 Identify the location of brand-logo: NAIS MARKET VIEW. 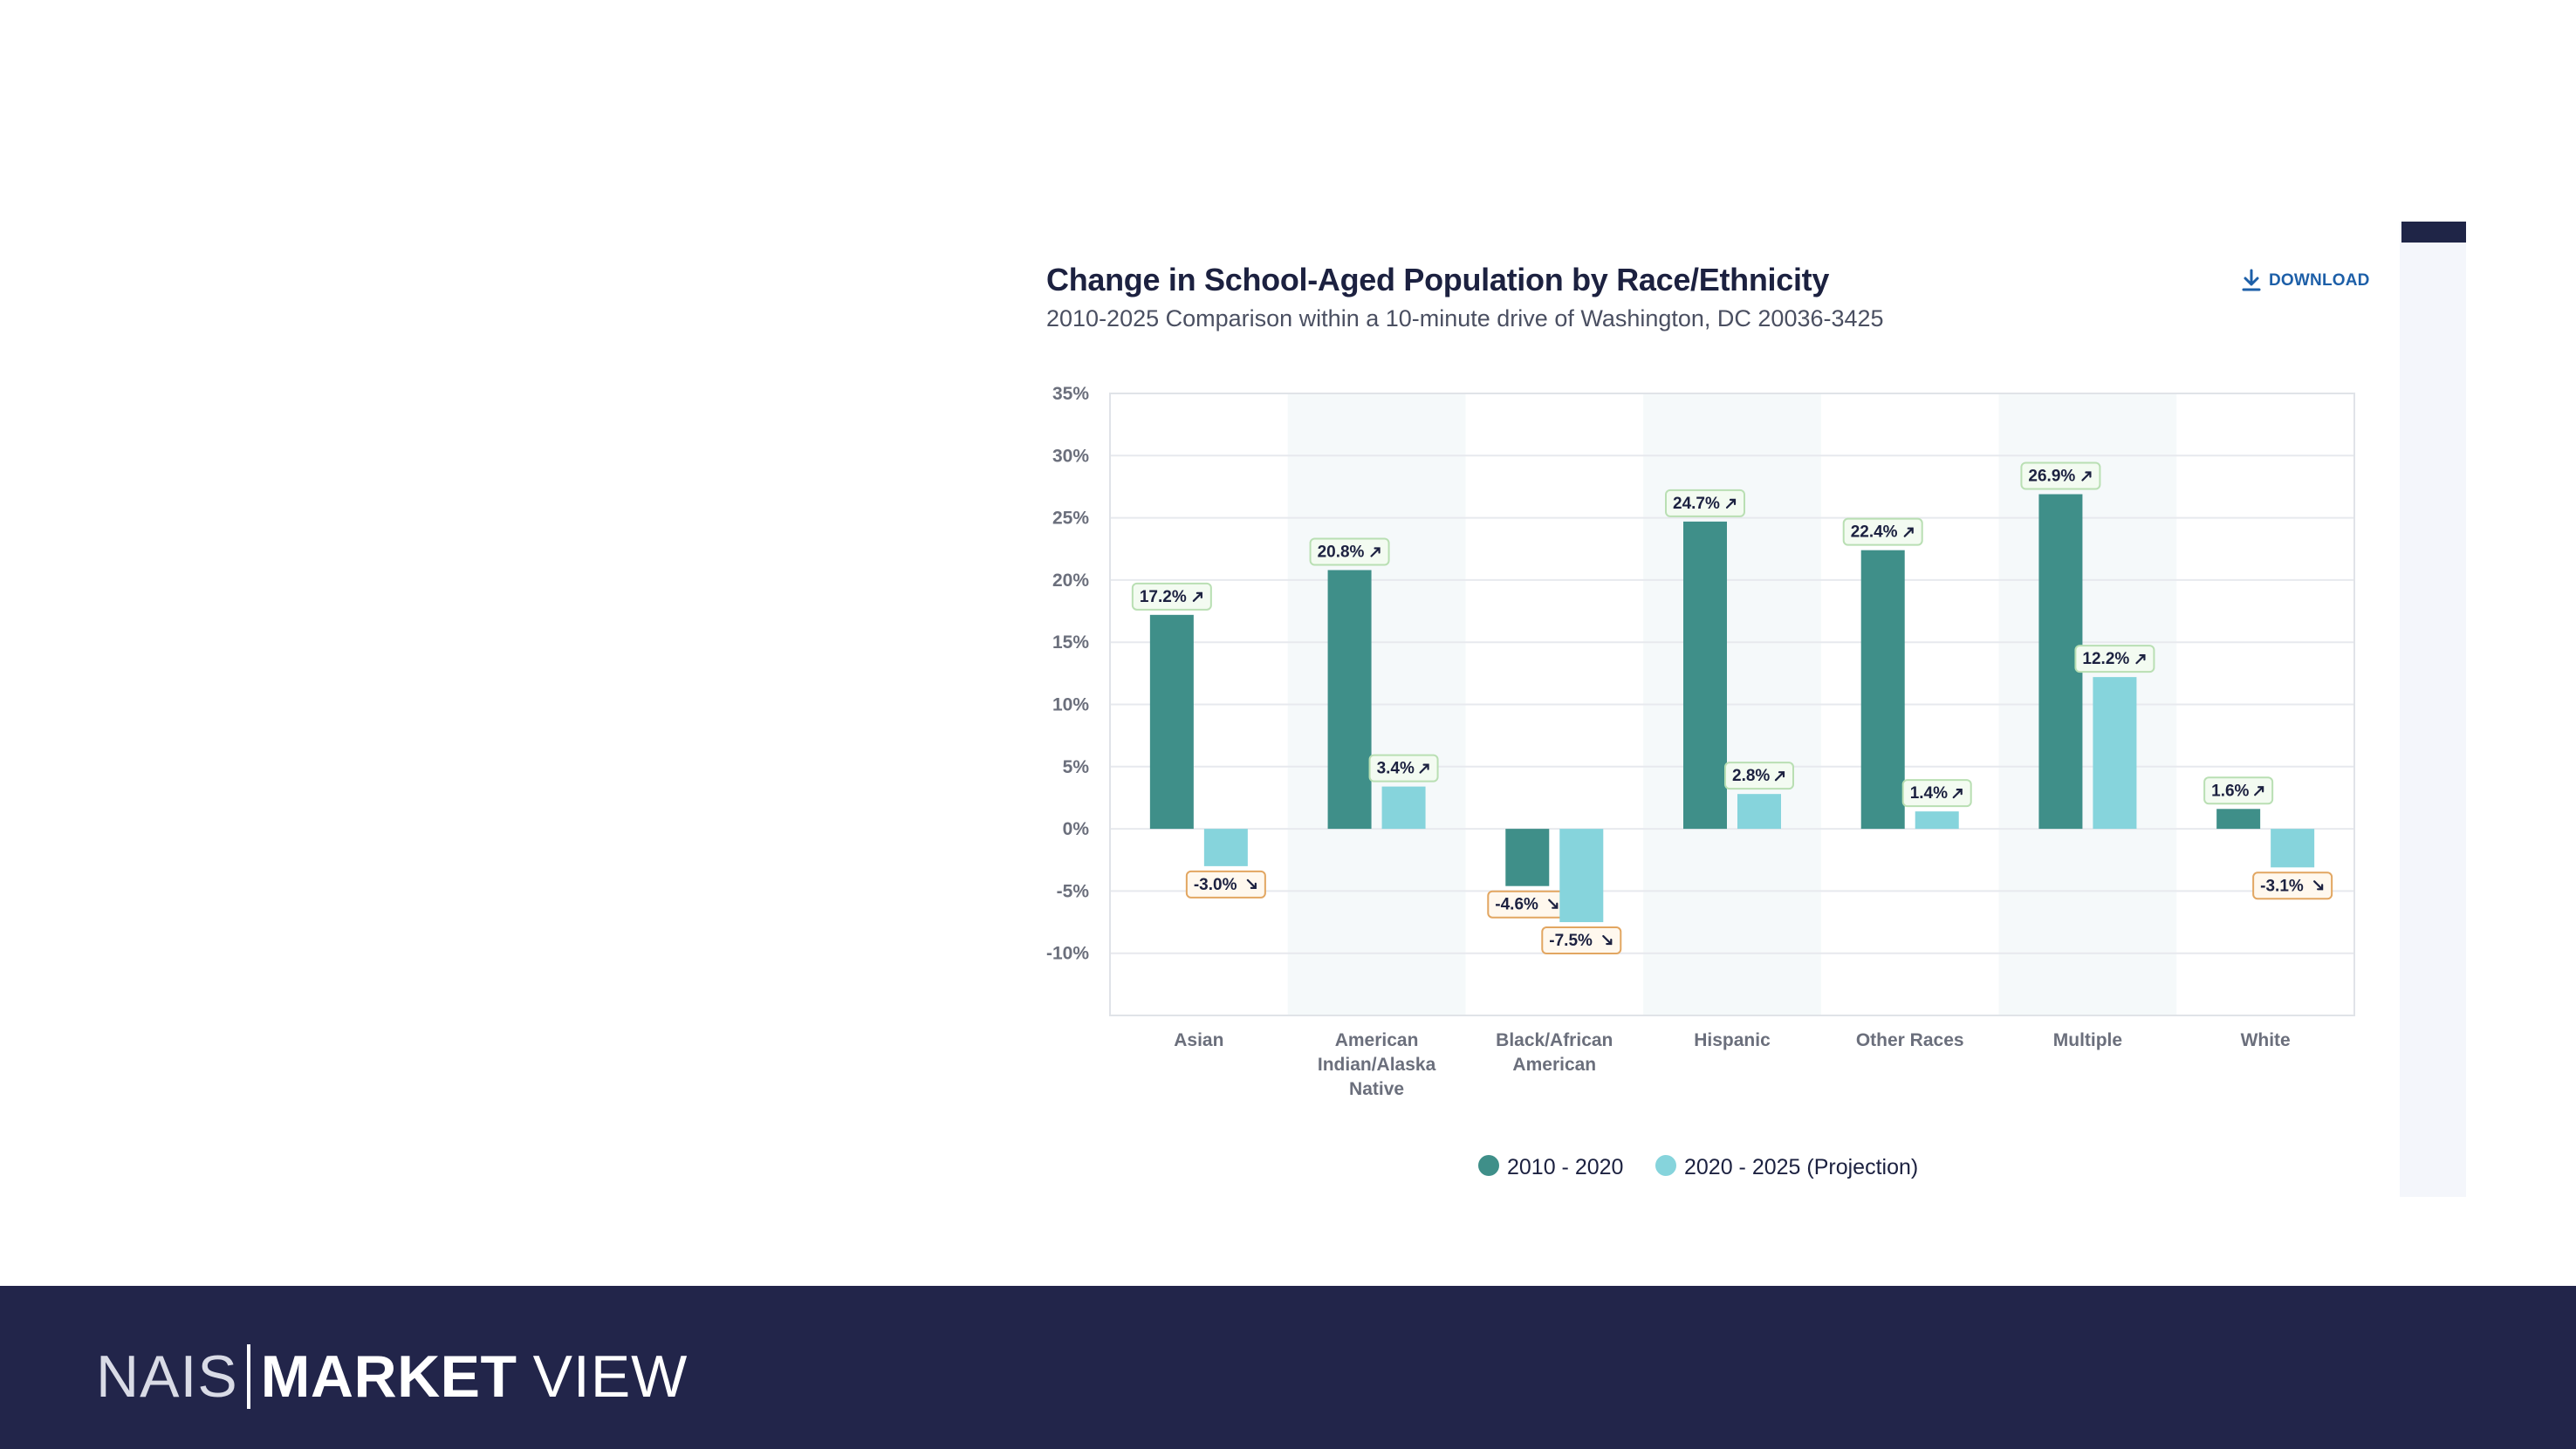
(392, 1377).